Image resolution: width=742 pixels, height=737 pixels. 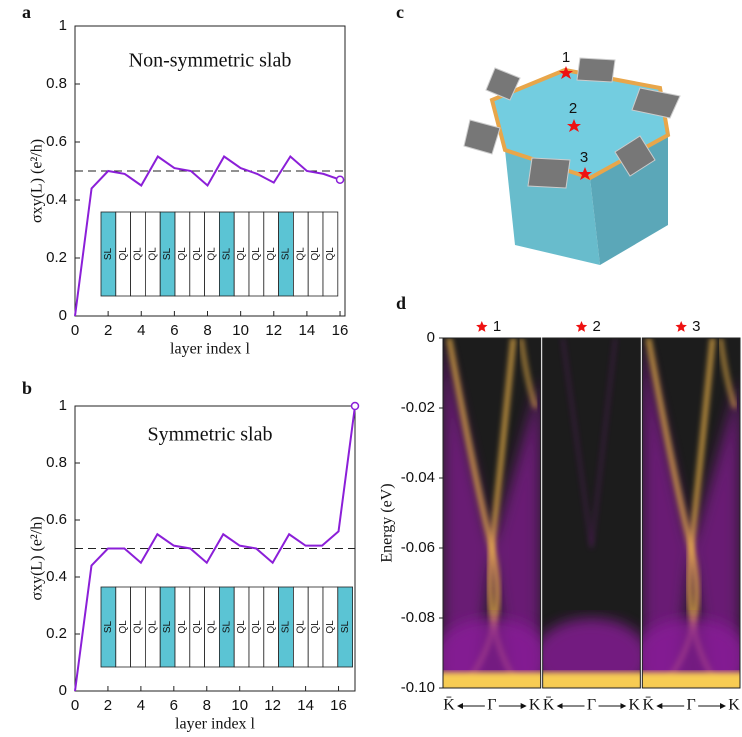 I want to click on purple-glow, so click(x=492, y=653).